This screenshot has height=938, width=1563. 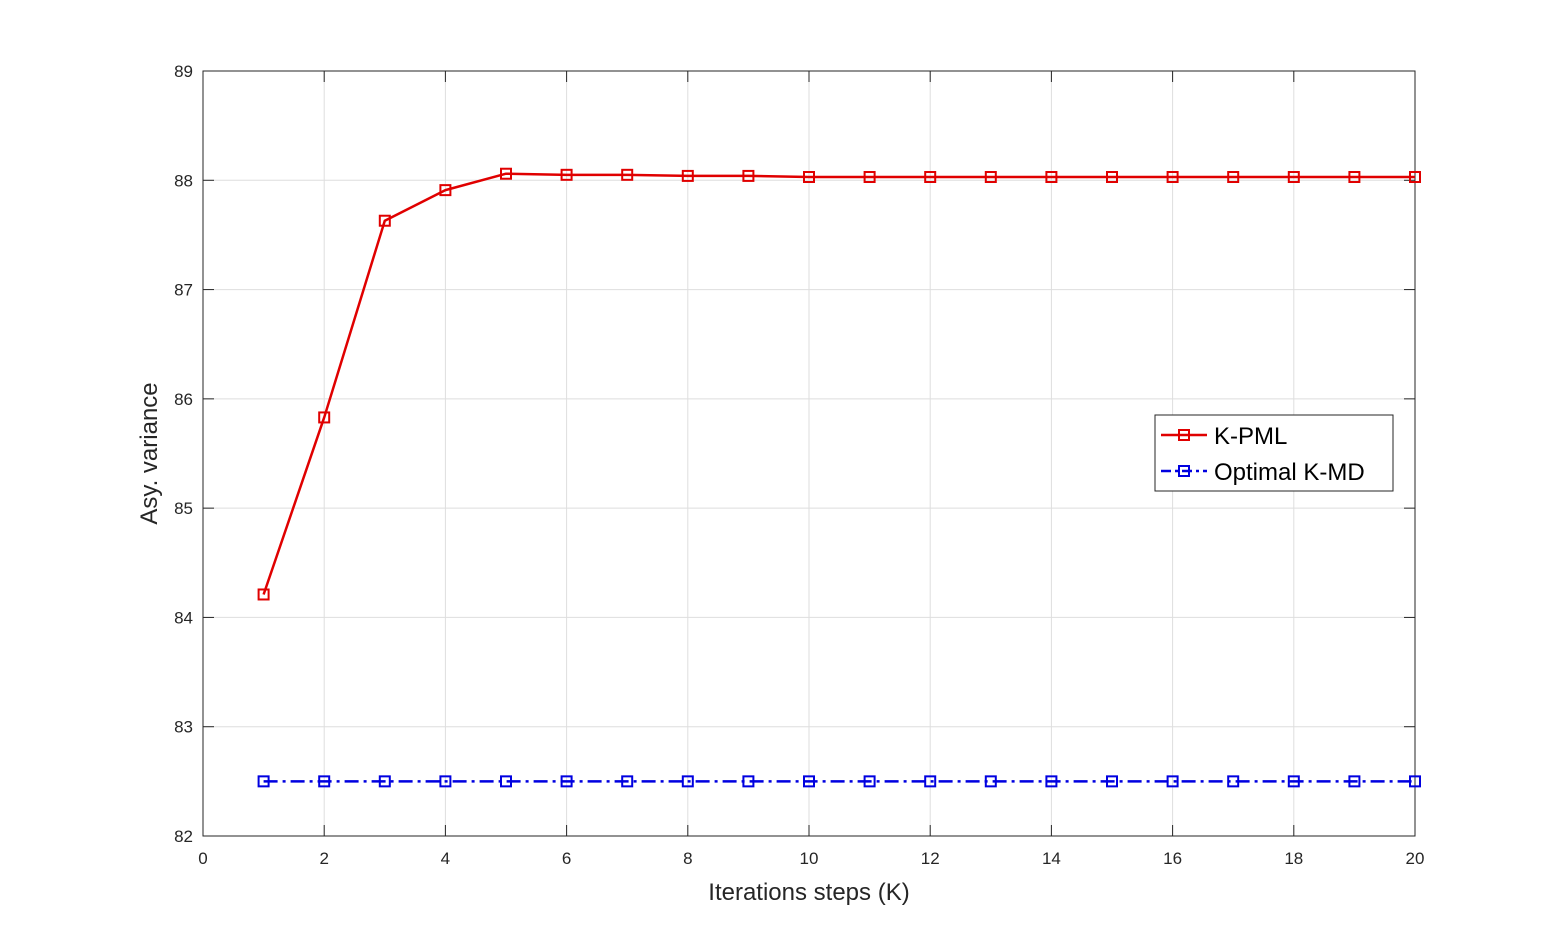 I want to click on legend-label: K-PML, so click(x=1250, y=436).